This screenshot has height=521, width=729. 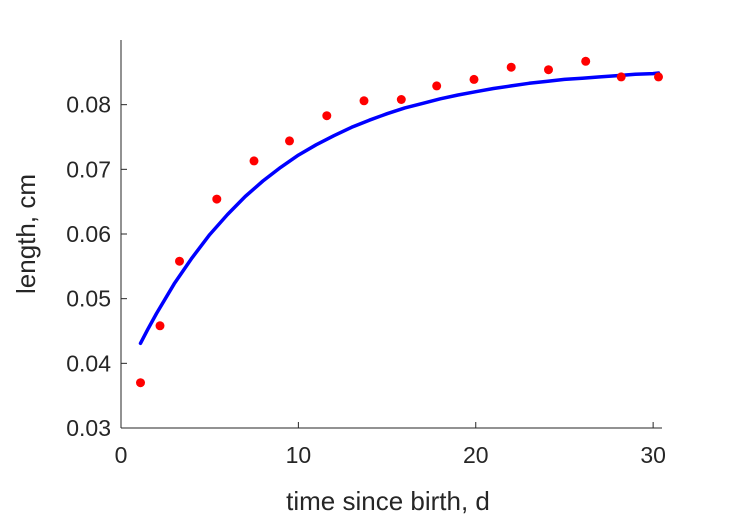 What do you see at coordinates (653, 455) in the screenshot?
I see `x-tick-label: 30` at bounding box center [653, 455].